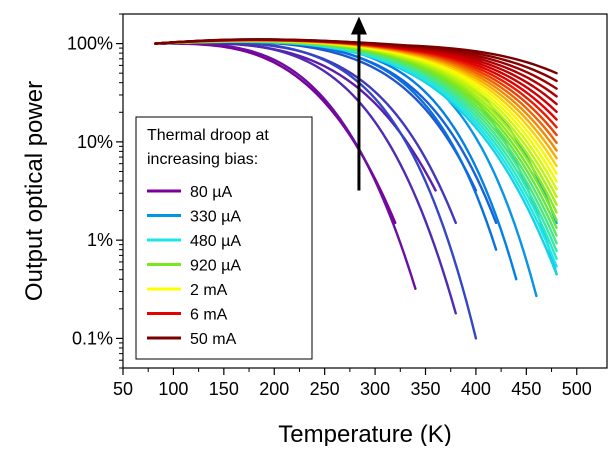 The image size is (610, 451). What do you see at coordinates (215, 217) in the screenshot?
I see `legend-label: 330 µA` at bounding box center [215, 217].